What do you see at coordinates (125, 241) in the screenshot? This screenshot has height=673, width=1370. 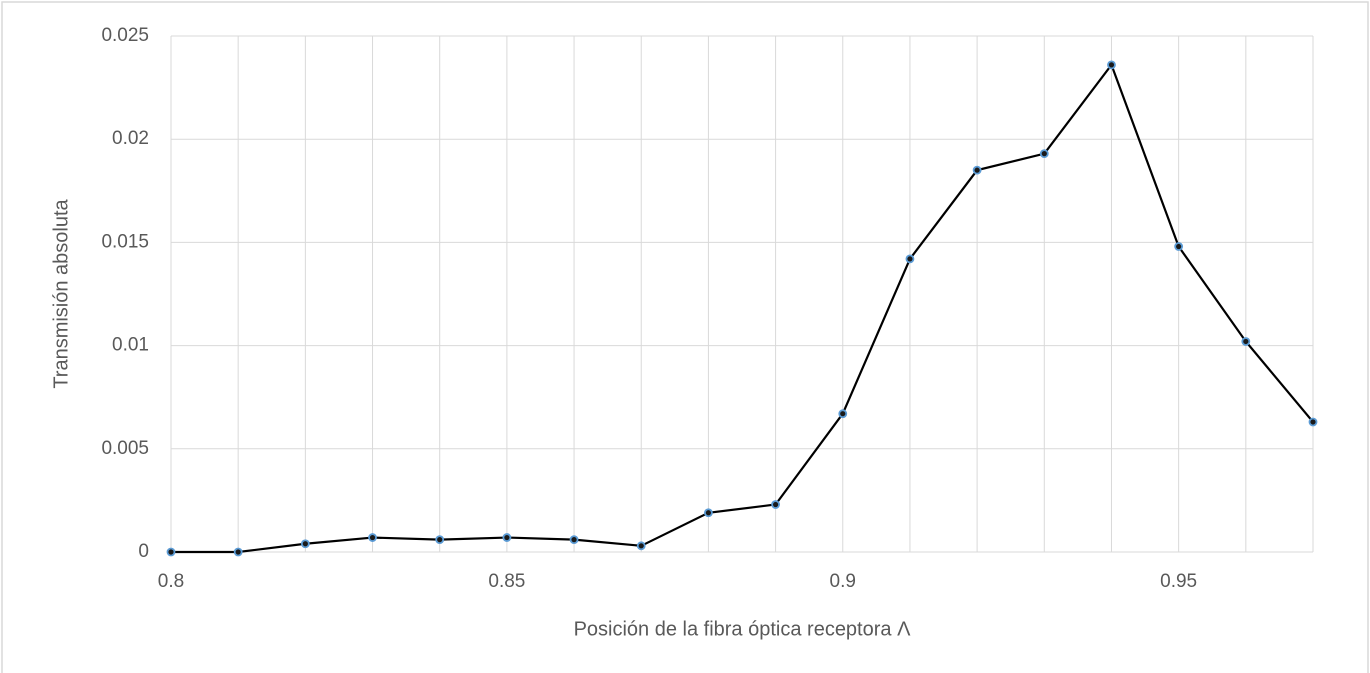 I see `y-tick-label: 0.015` at bounding box center [125, 241].